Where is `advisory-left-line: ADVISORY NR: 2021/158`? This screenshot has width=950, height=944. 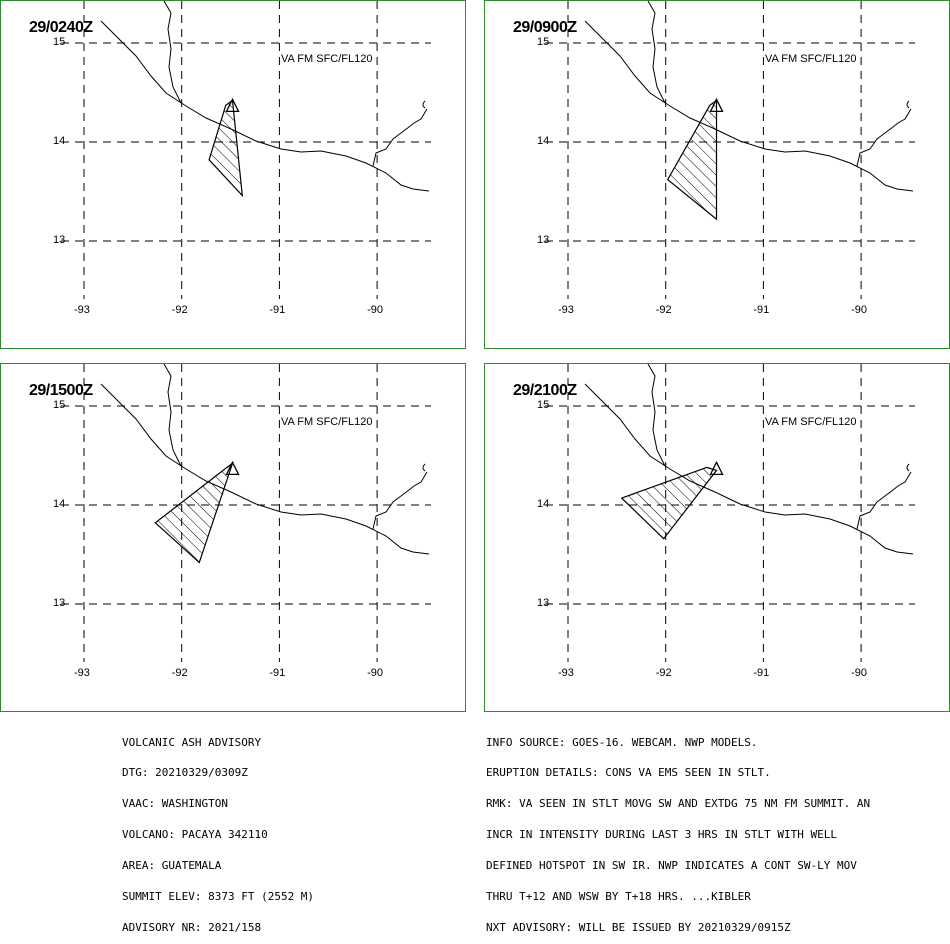
advisory-left-line: ADVISORY NR: 2021/158 is located at coordinates (192, 927).